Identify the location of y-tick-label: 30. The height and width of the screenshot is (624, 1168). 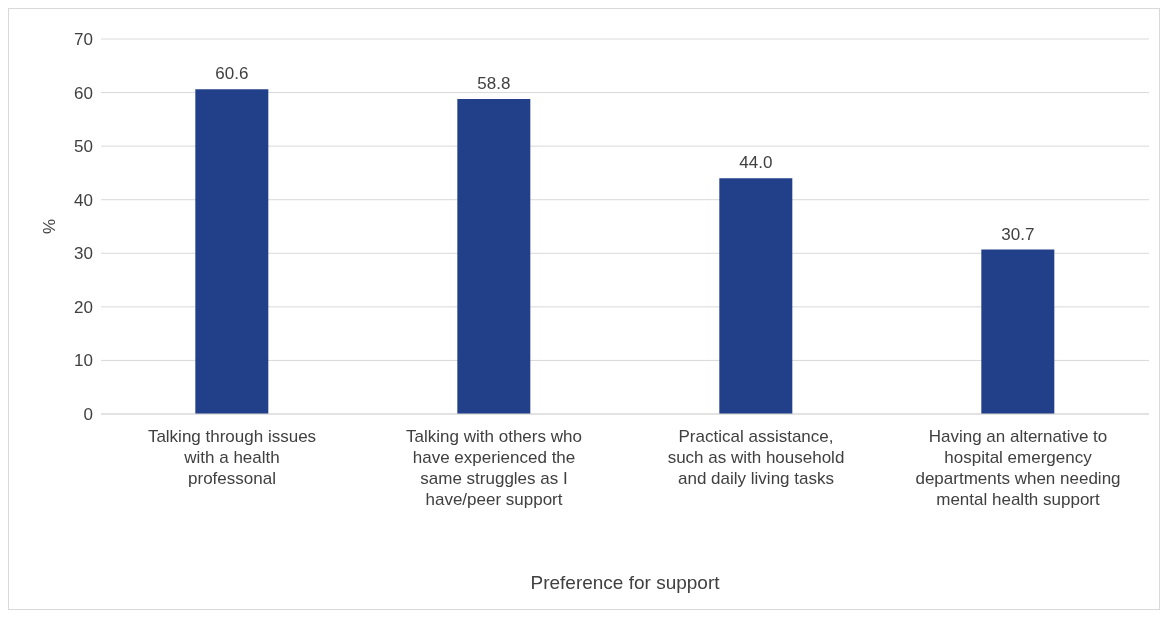
(83, 254).